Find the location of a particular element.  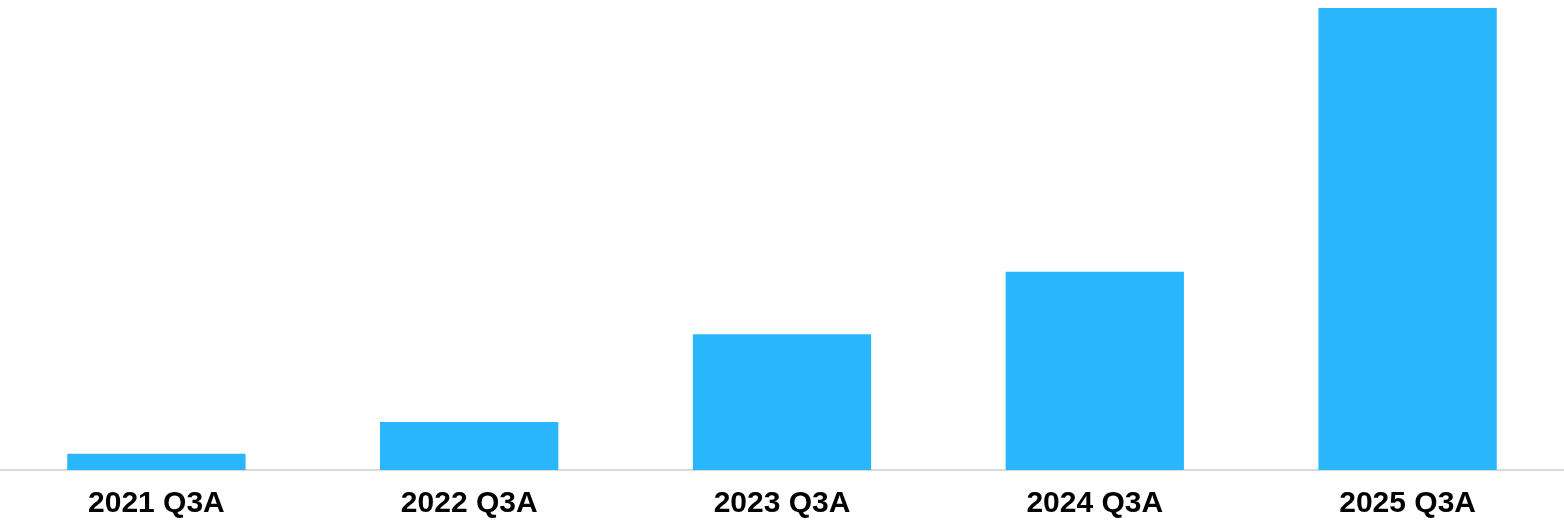

x-tick-label: 2024 Q3A is located at coordinates (1095, 501).